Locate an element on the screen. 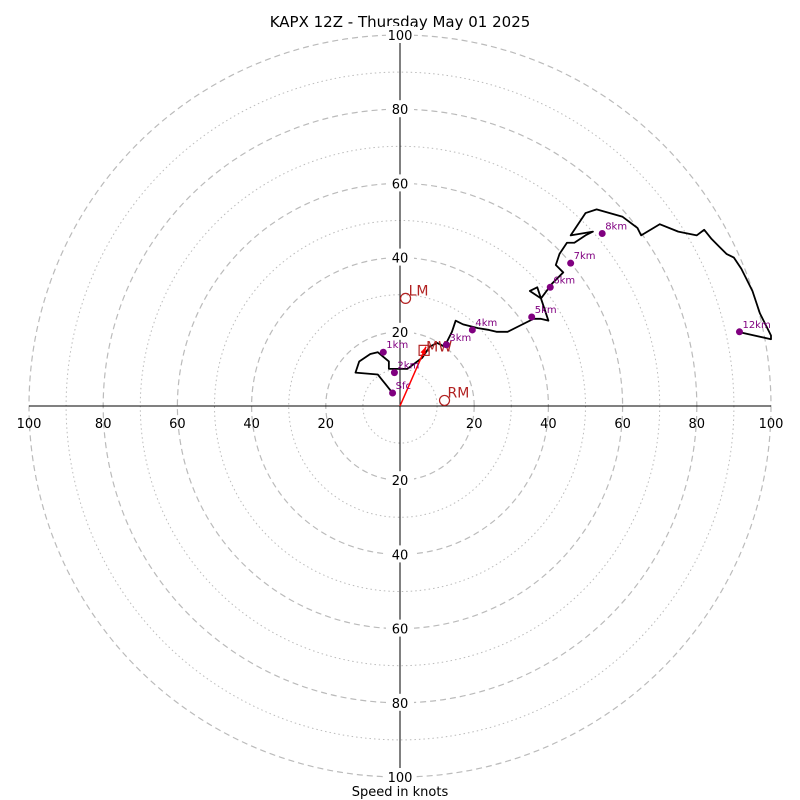 The width and height of the screenshot is (800, 800). tick-label-right: 40 is located at coordinates (548, 424).